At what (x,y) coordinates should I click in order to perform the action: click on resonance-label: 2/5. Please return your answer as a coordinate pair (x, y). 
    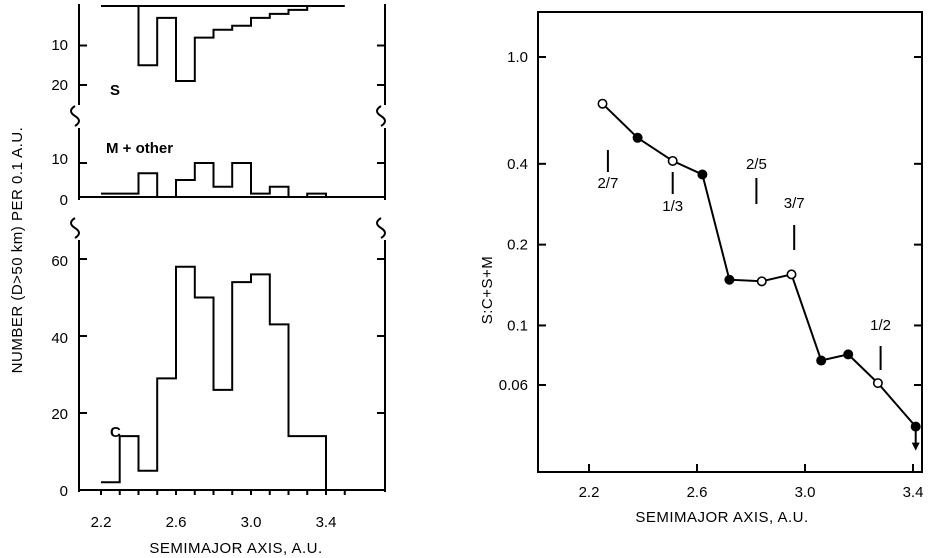
    Looking at the image, I should click on (756, 164).